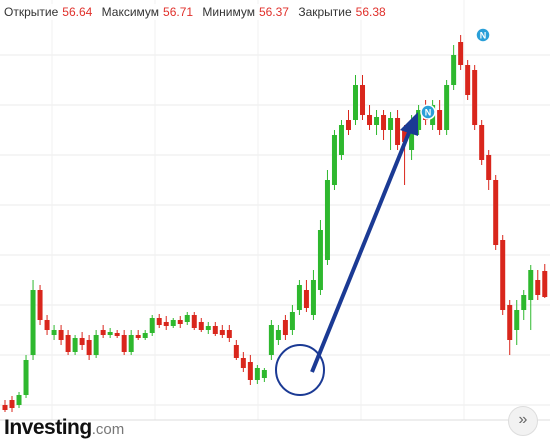 This screenshot has width=550, height=445. I want to click on high-value: 56.71, so click(178, 12).